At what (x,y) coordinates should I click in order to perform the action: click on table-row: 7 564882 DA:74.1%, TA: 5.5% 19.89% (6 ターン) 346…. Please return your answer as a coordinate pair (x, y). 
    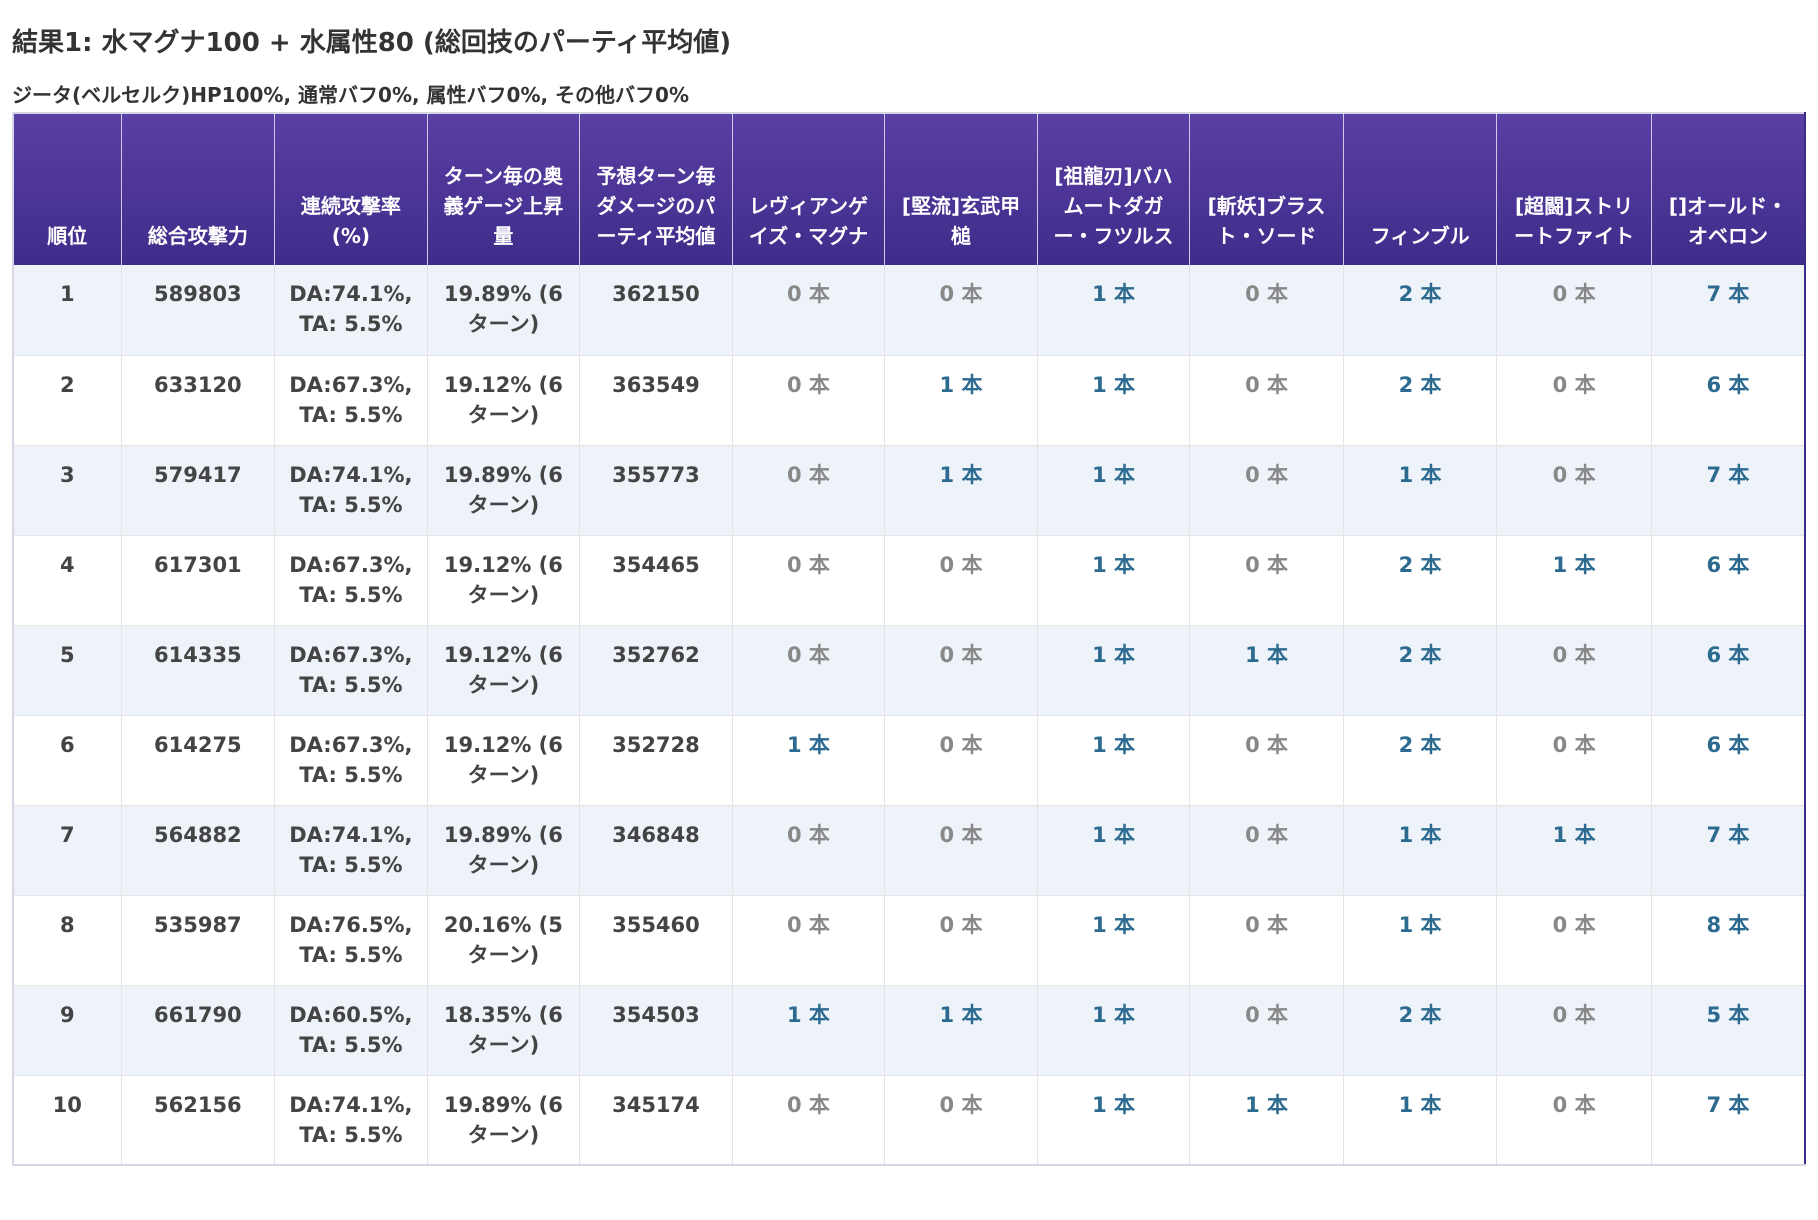
    Looking at the image, I should click on (909, 850).